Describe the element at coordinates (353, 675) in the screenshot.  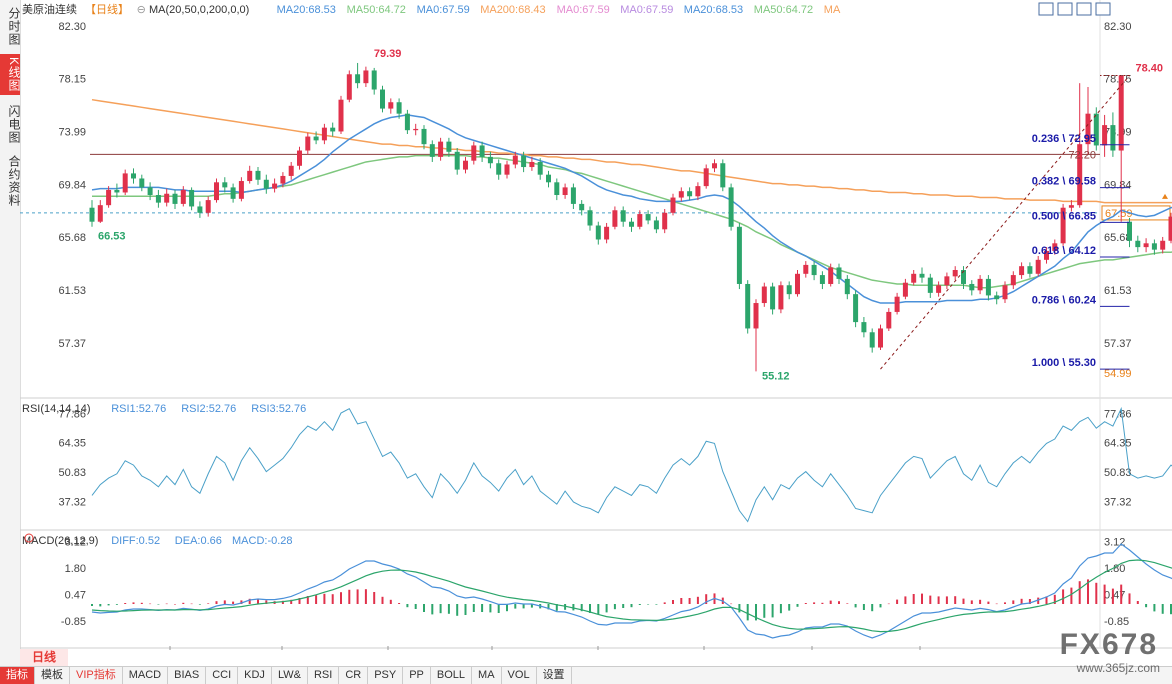
I see `toolbar-item-9: CR` at that location.